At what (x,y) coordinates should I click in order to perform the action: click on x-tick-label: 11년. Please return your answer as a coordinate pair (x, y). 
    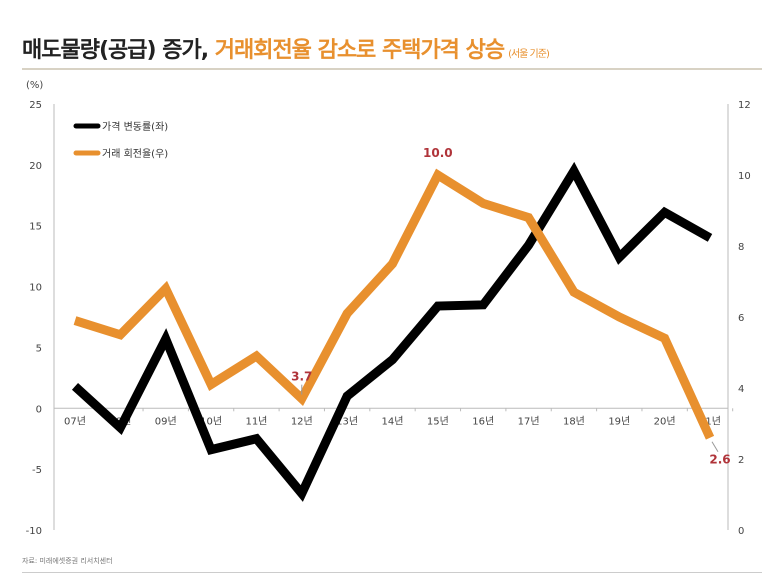
    Looking at the image, I should click on (256, 421).